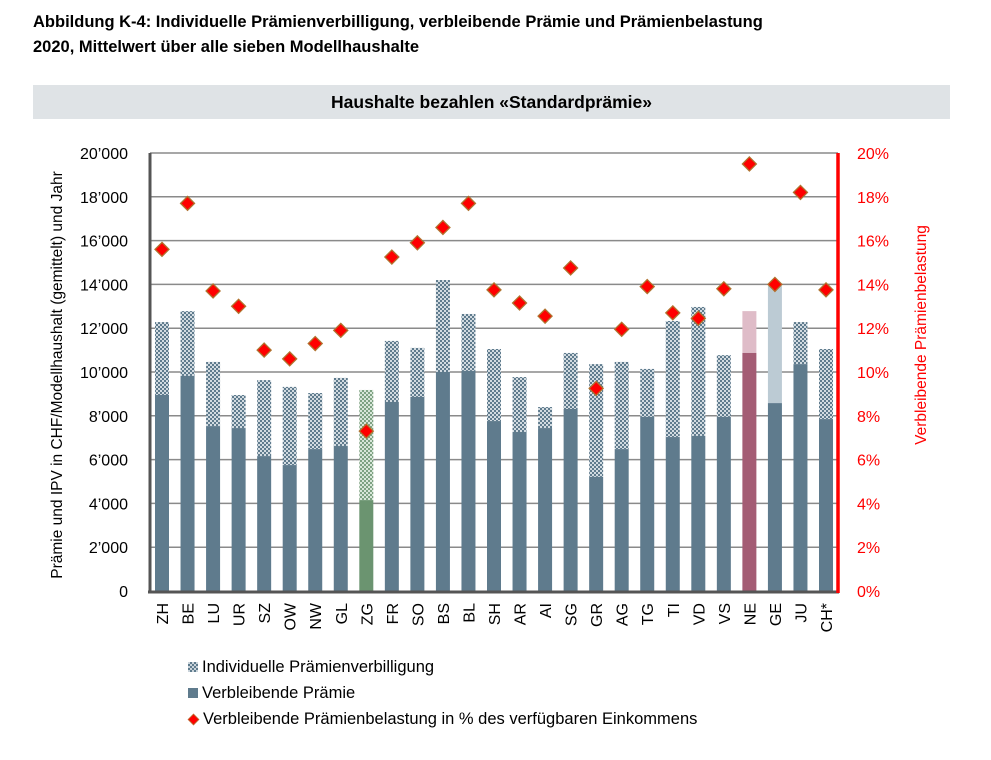 Image resolution: width=991 pixels, height=760 pixels. Describe the element at coordinates (108, 504) in the screenshot. I see `left-tick-label: 4’000` at that location.